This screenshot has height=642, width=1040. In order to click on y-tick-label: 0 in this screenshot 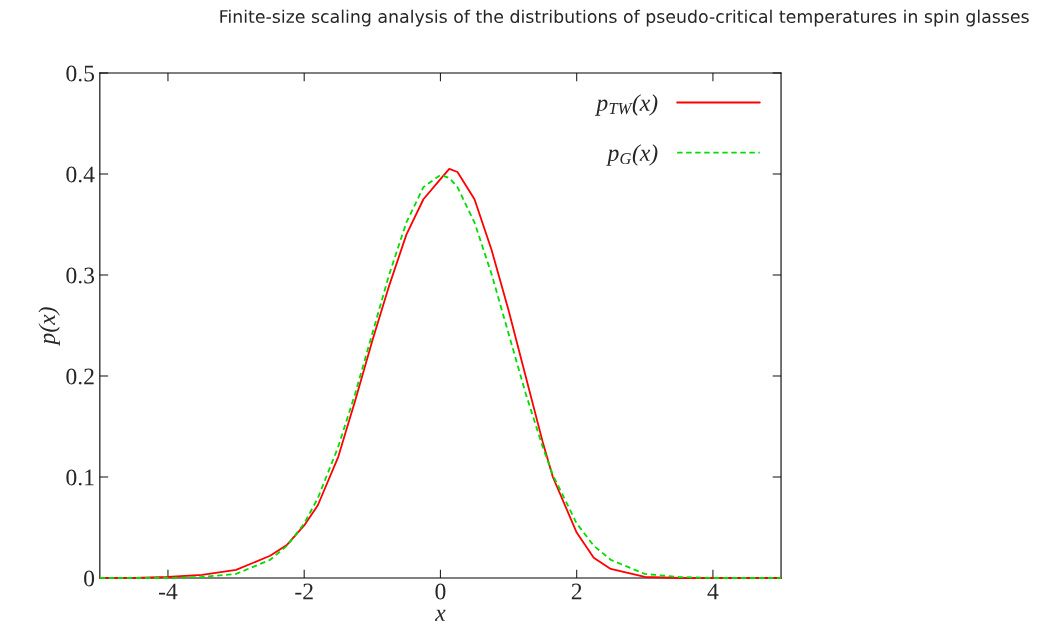, I will do `click(89, 578)`.